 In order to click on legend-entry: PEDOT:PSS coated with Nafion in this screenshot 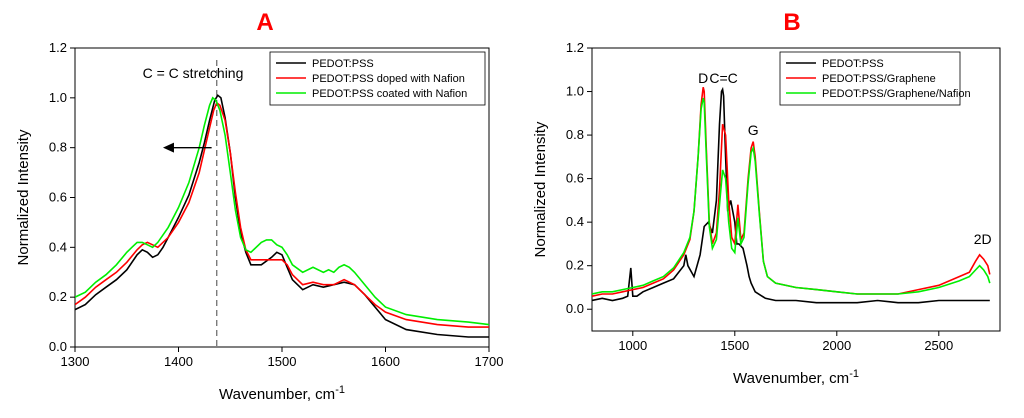, I will do `click(389, 94)`.